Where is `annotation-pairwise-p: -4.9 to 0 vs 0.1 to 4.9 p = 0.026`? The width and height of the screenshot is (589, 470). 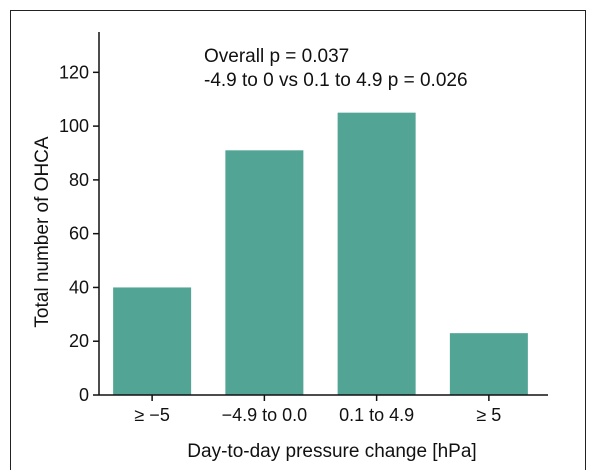
annotation-pairwise-p: -4.9 to 0 vs 0.1 to 4.9 p = 0.026 is located at coordinates (336, 80).